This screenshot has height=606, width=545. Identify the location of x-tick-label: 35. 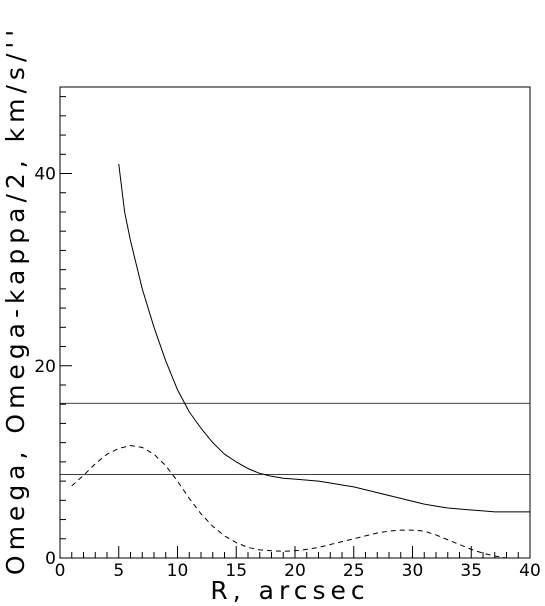
(471, 571).